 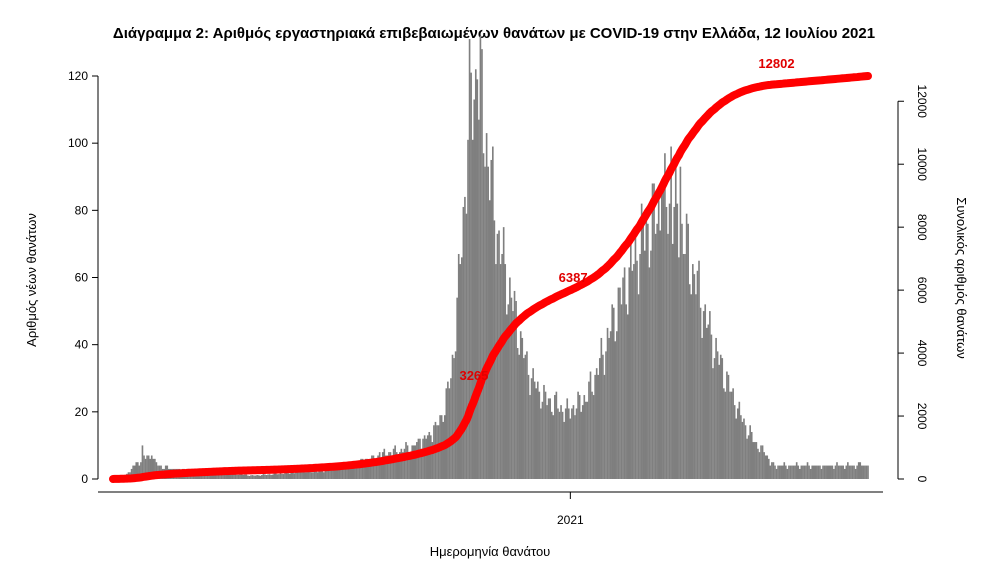 What do you see at coordinates (922, 227) in the screenshot?
I see `y2-tick-label: 8000` at bounding box center [922, 227].